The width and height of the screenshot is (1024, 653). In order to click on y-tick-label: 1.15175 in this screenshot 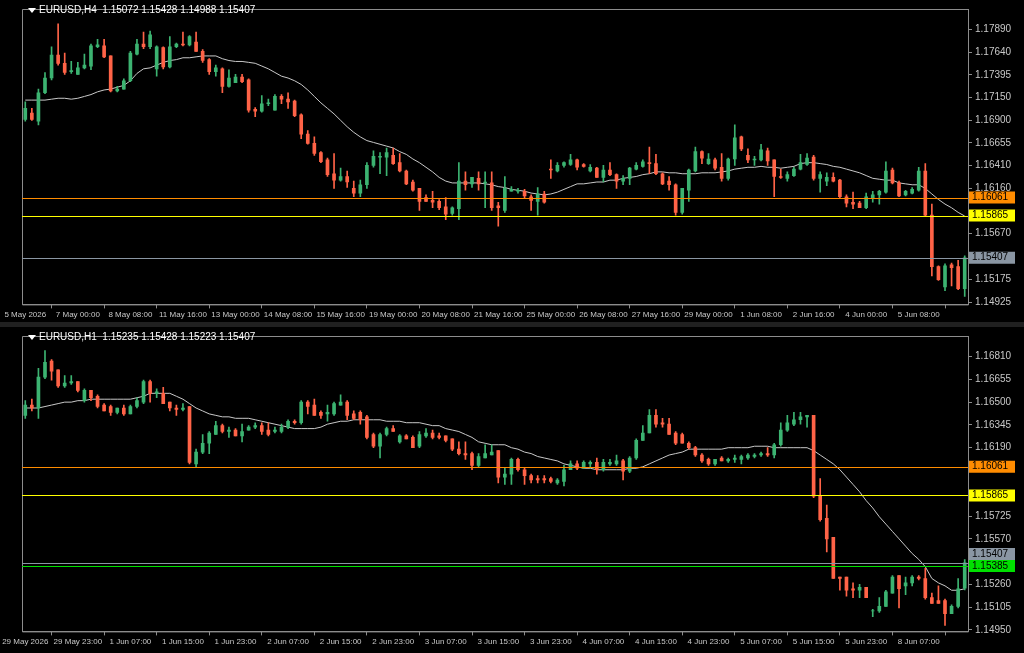, I will do `click(993, 278)`.